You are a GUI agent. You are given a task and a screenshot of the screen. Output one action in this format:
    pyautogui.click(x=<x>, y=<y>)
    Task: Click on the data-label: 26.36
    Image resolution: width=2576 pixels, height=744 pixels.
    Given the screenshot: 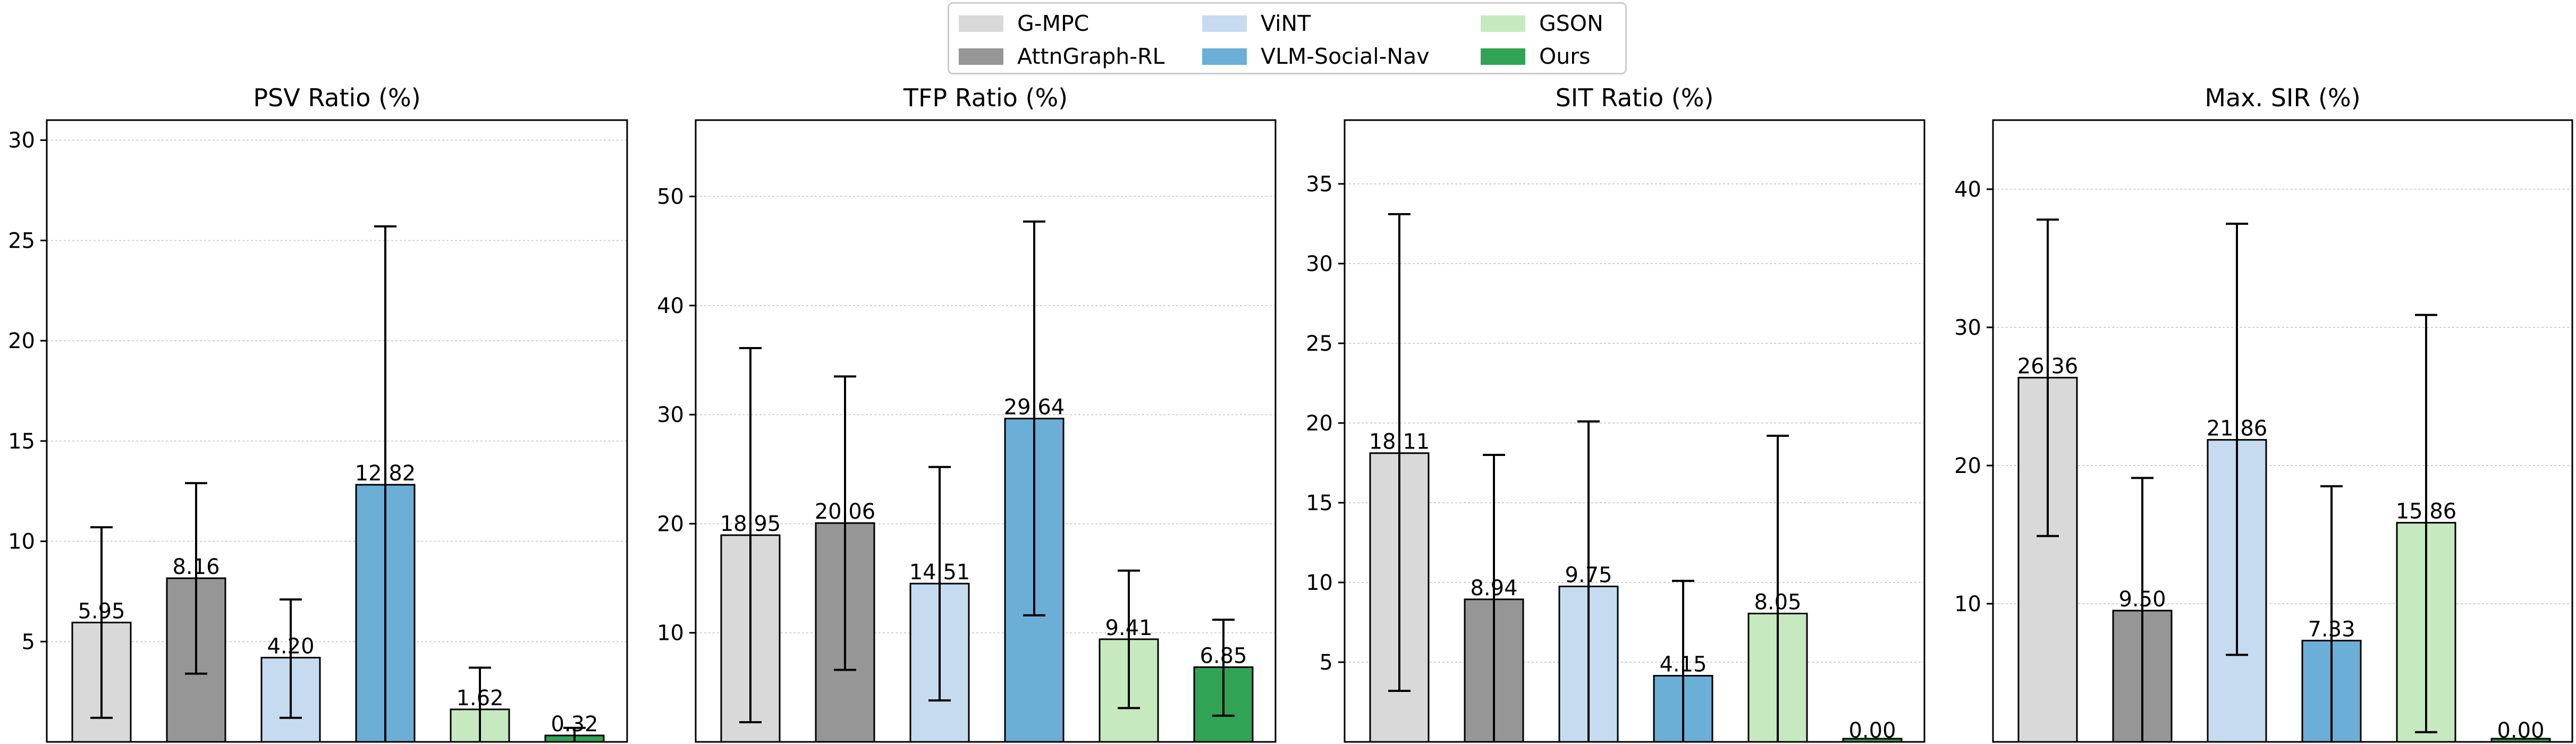 What is the action you would take?
    pyautogui.click(x=2048, y=367)
    